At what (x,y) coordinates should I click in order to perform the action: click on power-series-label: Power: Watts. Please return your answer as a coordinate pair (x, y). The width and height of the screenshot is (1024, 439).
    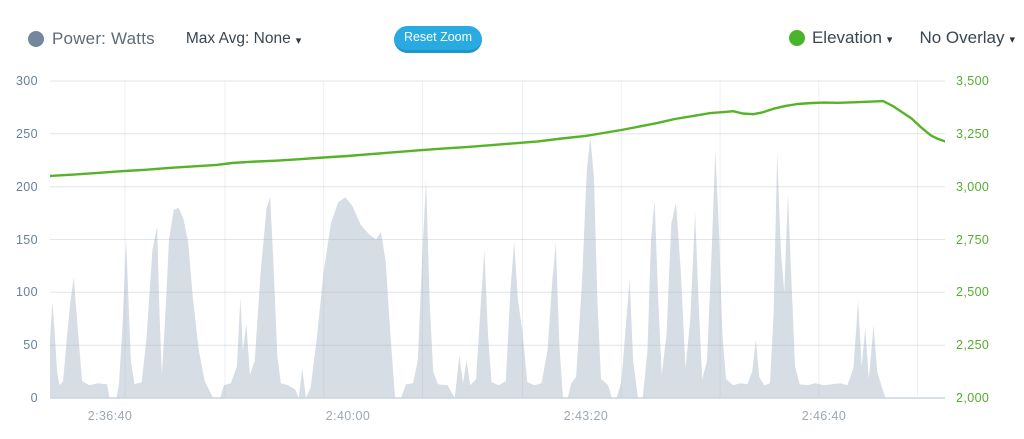
    Looking at the image, I should click on (103, 38).